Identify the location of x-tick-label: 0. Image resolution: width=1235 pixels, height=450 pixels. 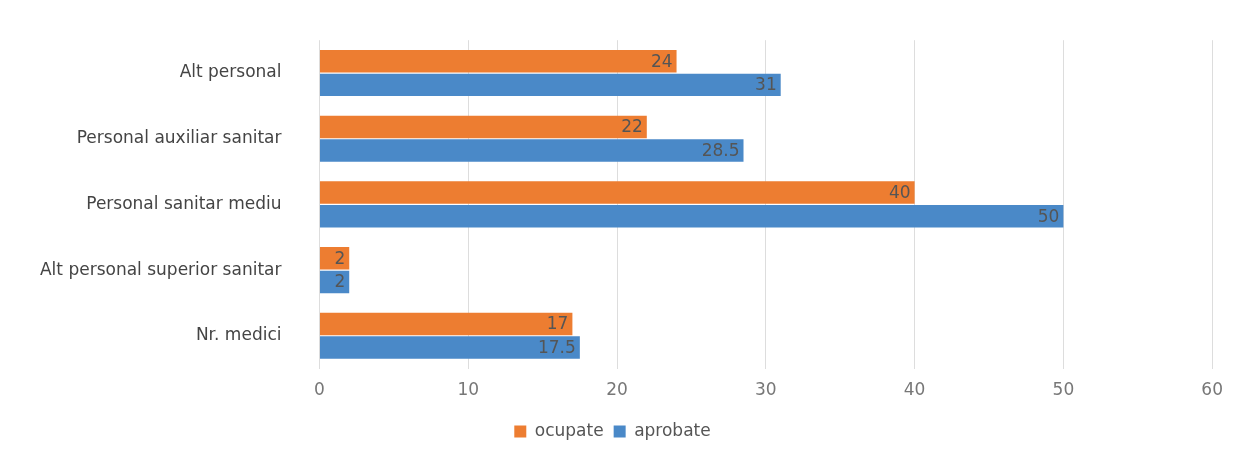
(319, 389).